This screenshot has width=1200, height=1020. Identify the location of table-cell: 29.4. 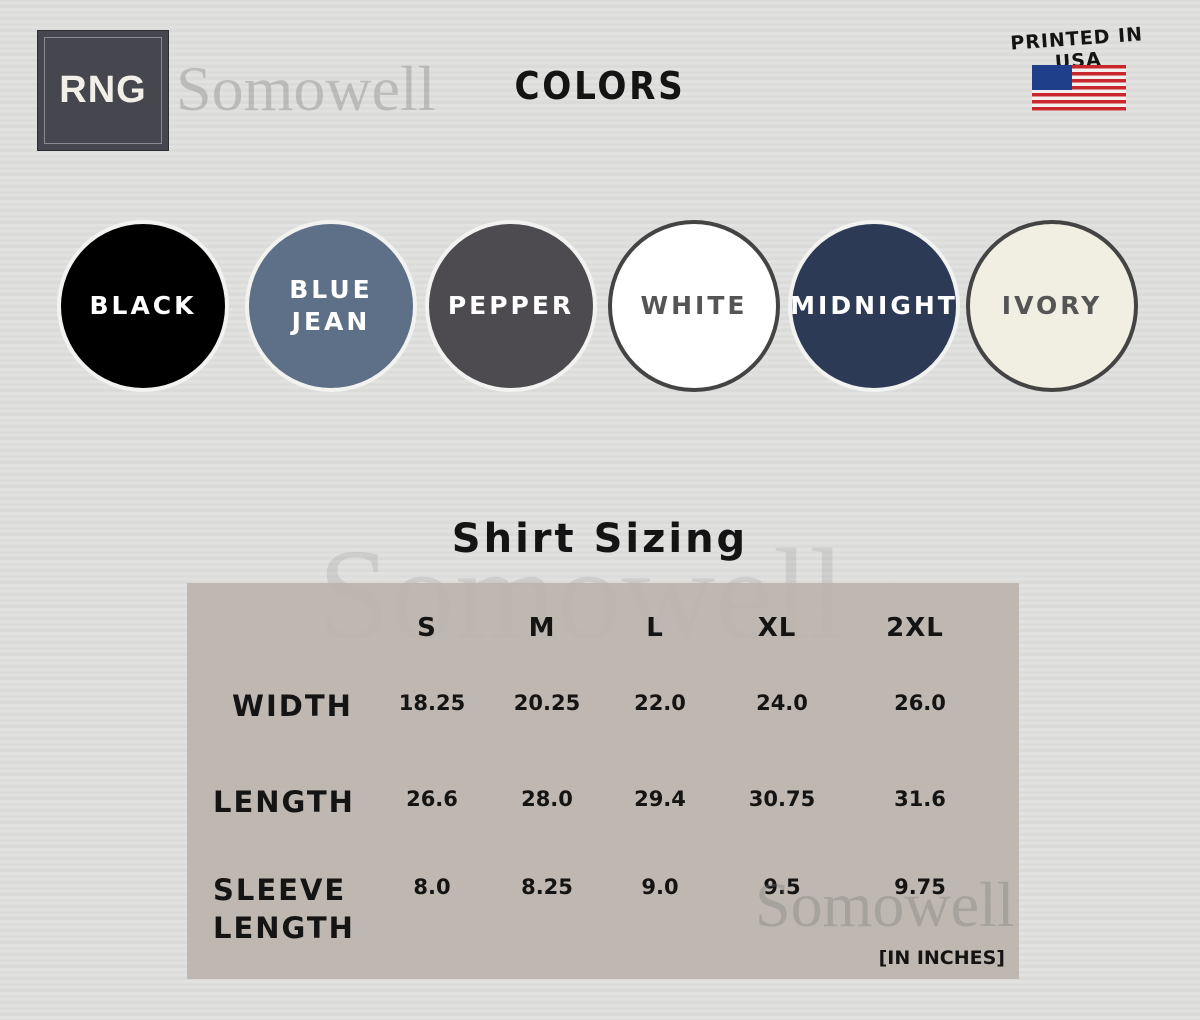
(660, 799).